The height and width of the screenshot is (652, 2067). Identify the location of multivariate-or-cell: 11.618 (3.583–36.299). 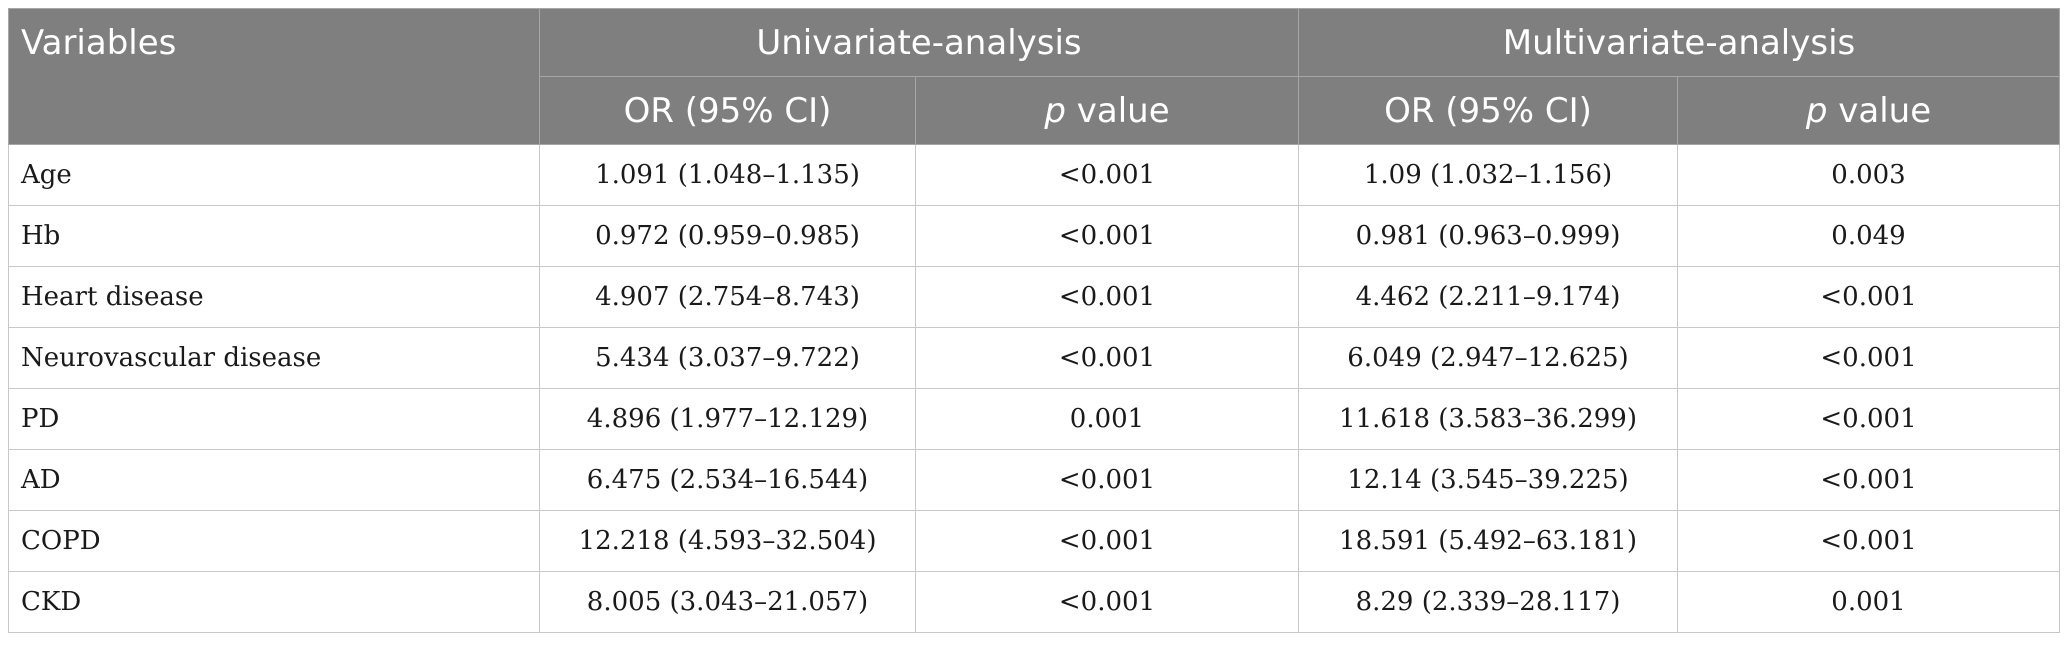
(1488, 419).